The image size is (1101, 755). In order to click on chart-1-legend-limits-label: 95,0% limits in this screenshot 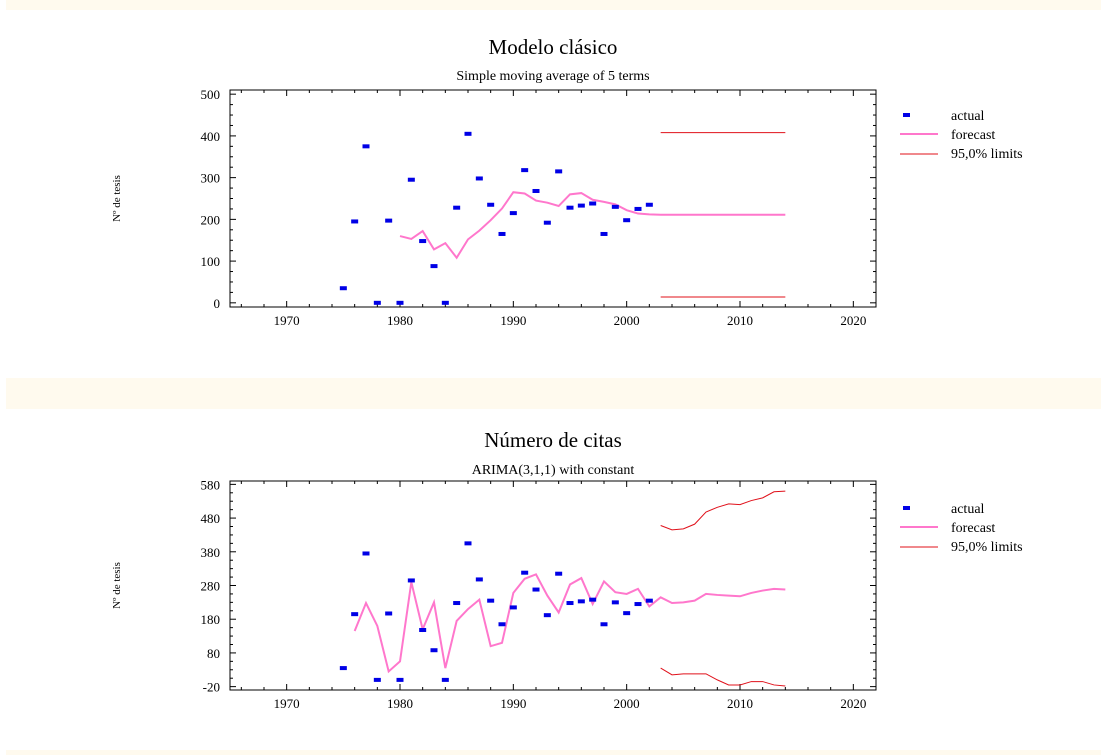, I will do `click(987, 154)`.